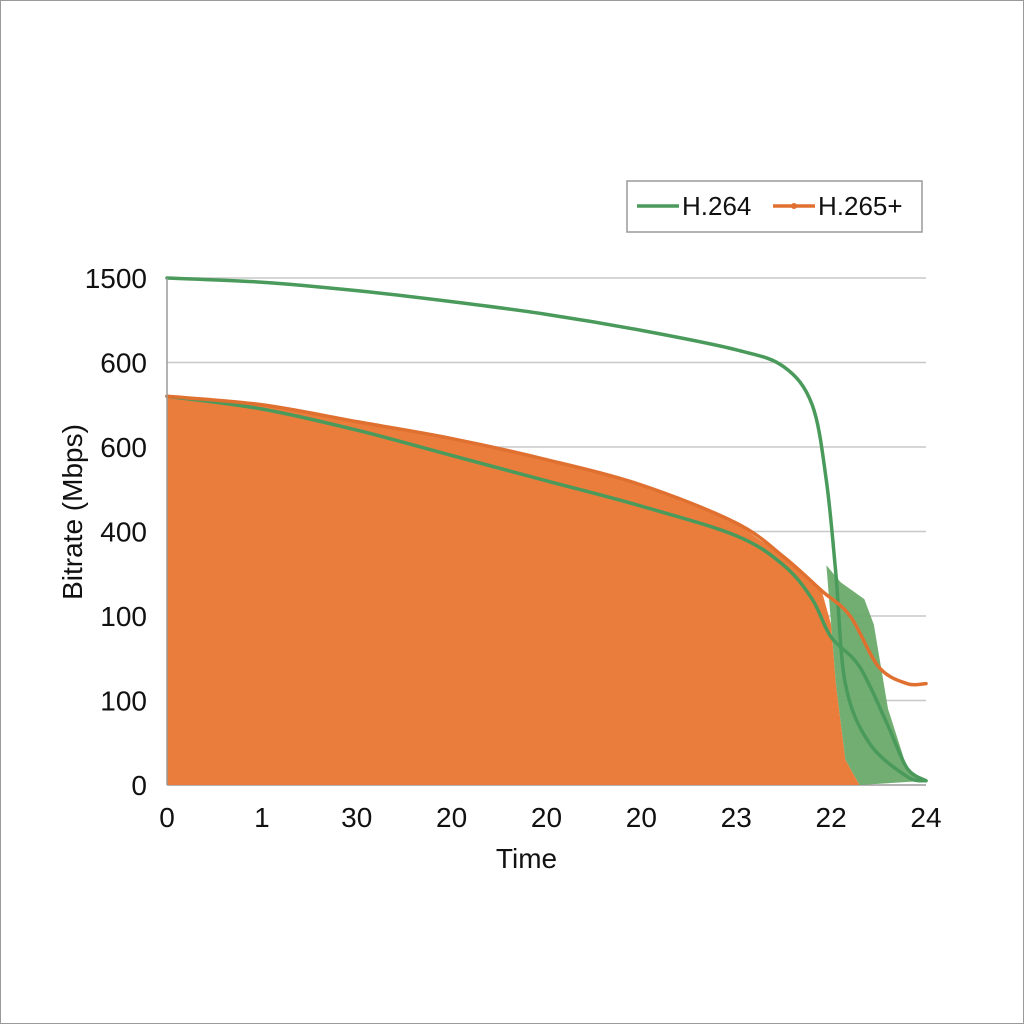 The height and width of the screenshot is (1024, 1024). Describe the element at coordinates (925, 817) in the screenshot. I see `x-tick-label: 24` at that location.